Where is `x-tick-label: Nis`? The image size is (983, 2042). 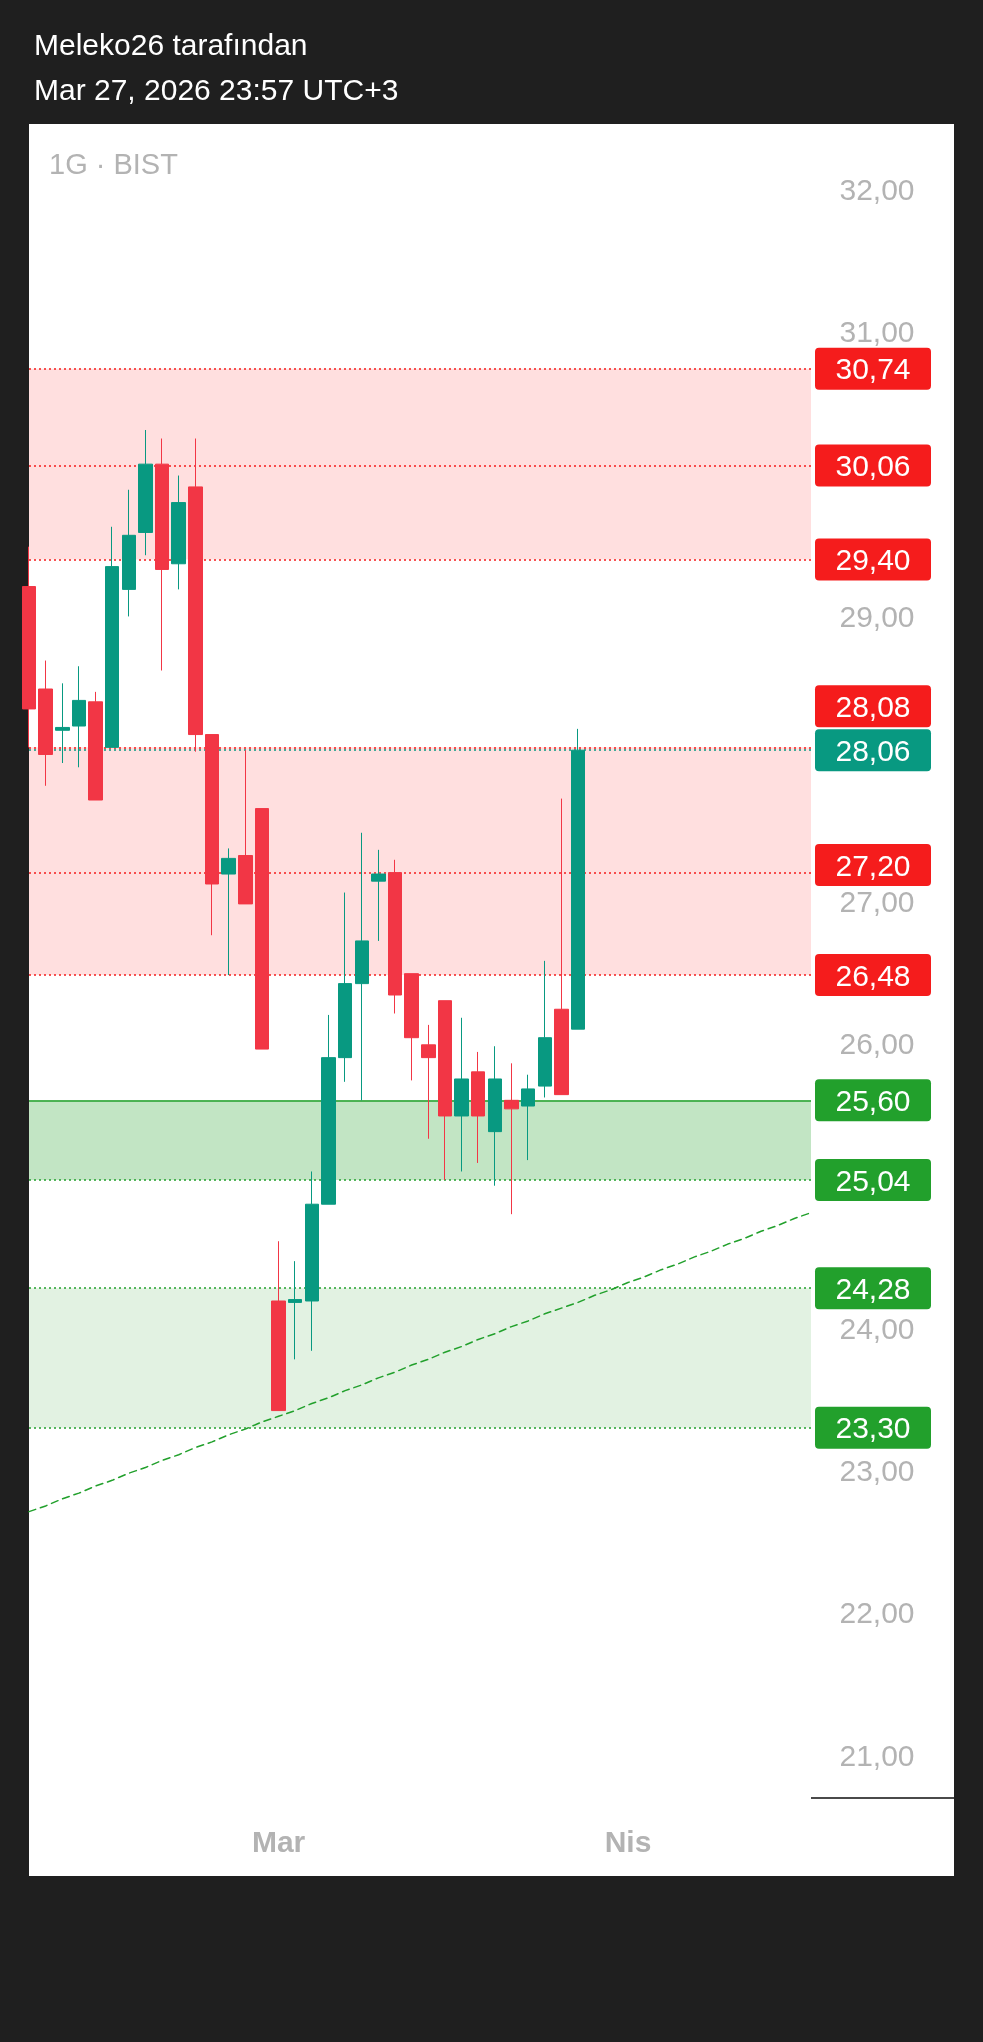
x-tick-label: Nis is located at coordinates (628, 1841).